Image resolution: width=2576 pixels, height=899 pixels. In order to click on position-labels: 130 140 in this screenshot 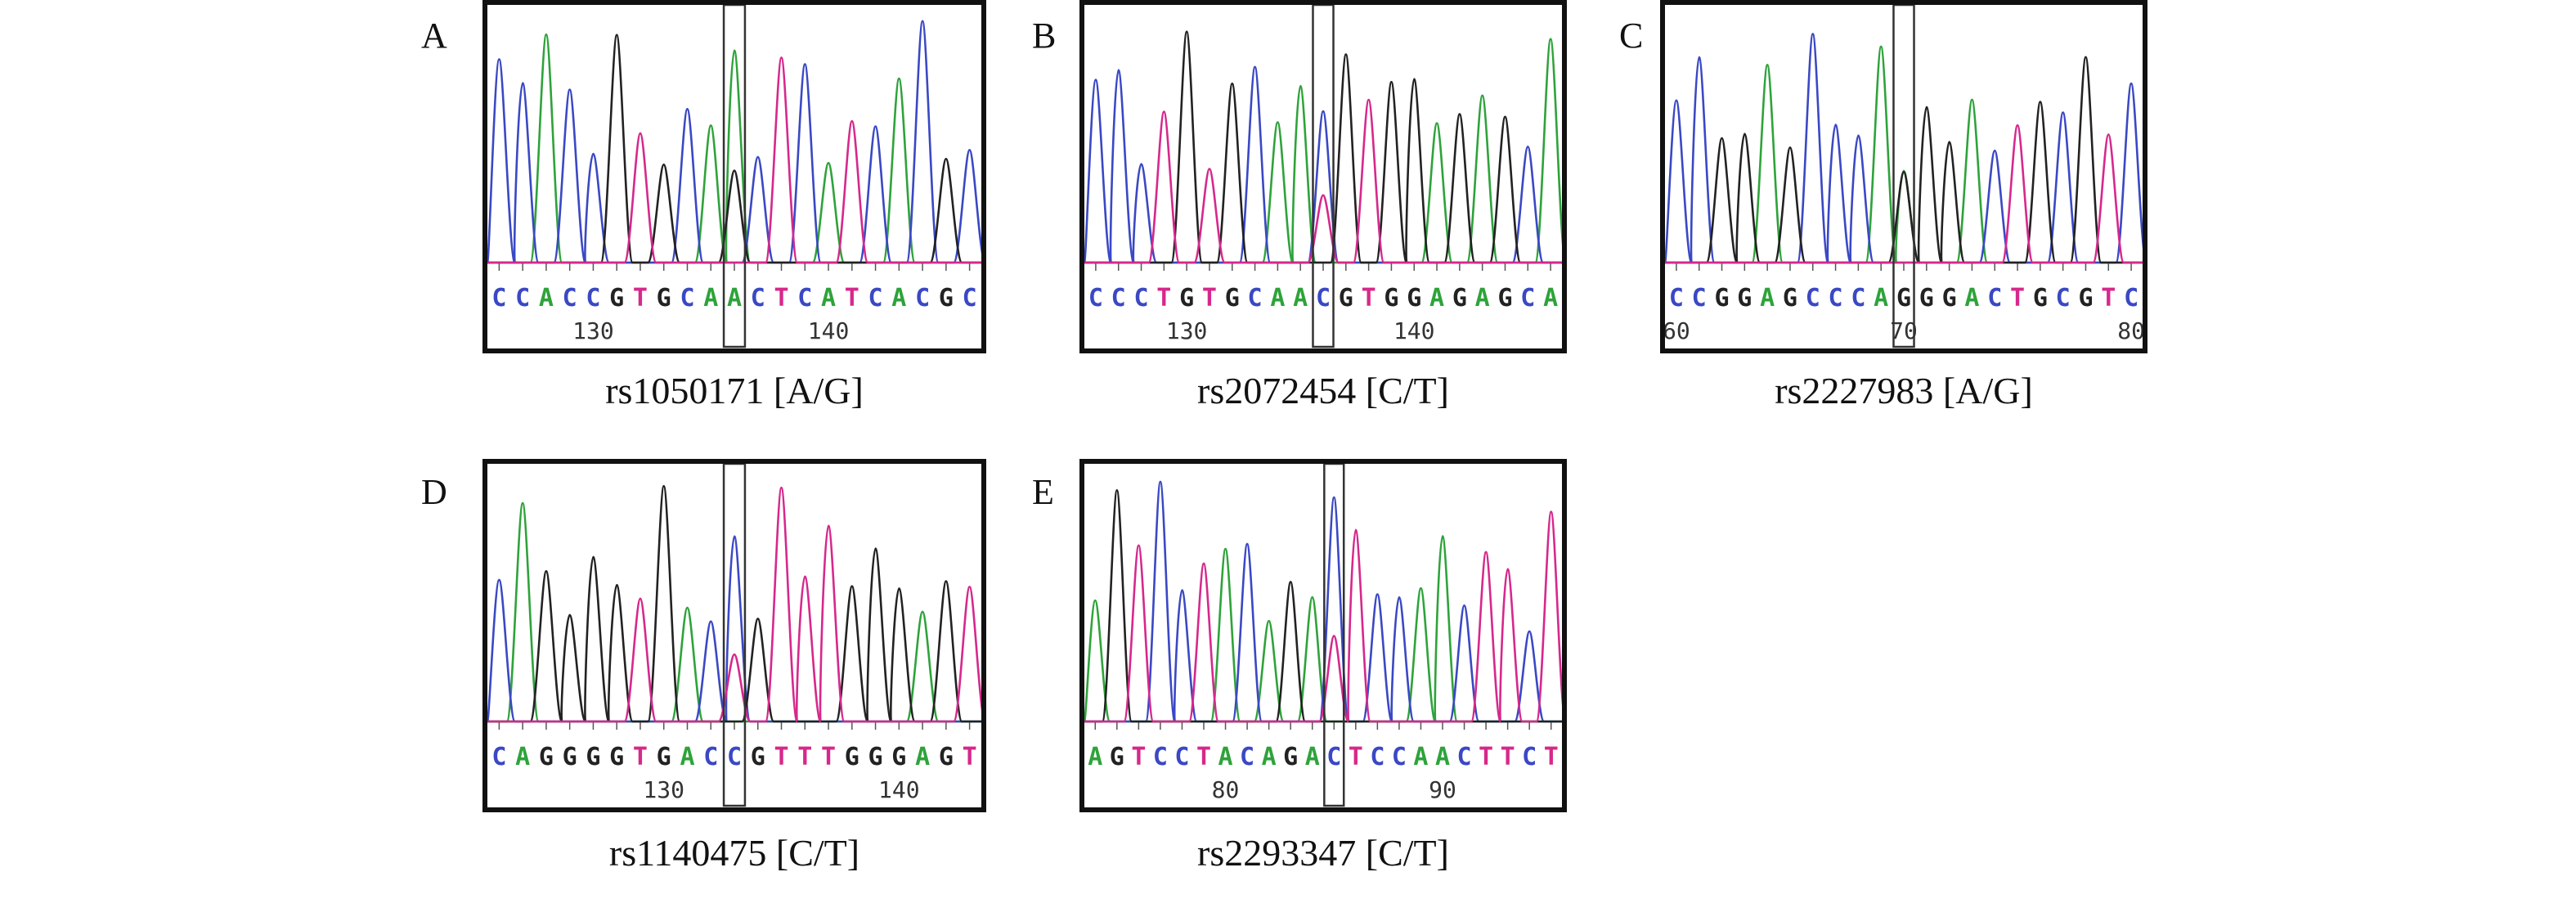, I will do `click(781, 789)`.